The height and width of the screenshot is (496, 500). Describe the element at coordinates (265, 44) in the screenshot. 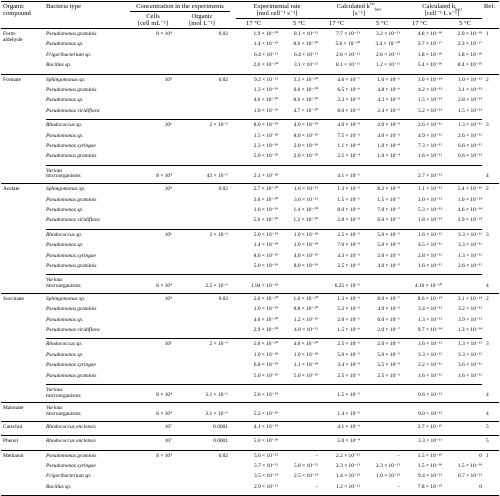

I see `cell-e17: 1.4 × 10⁻¹⁹` at that location.